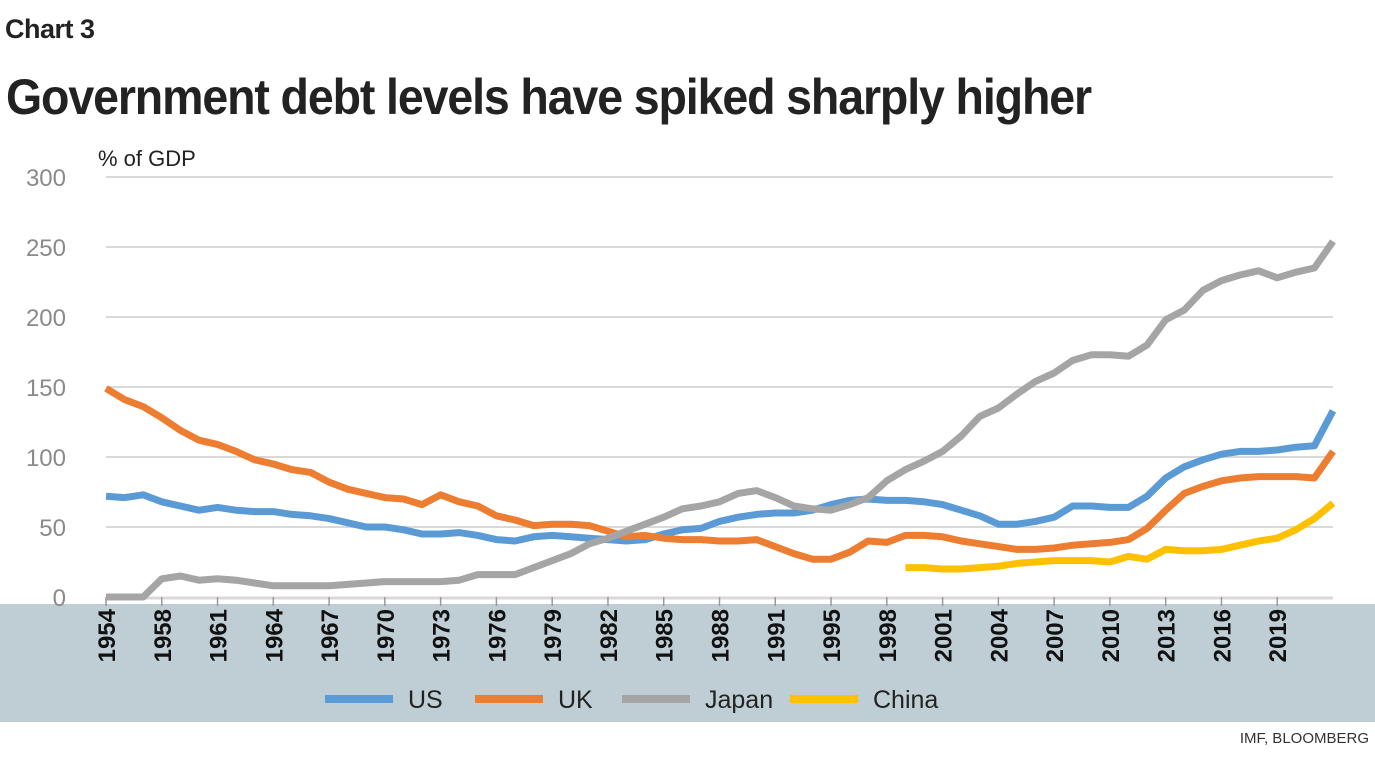 The width and height of the screenshot is (1375, 757). What do you see at coordinates (1167, 635) in the screenshot?
I see `x-tick-label: 2013` at bounding box center [1167, 635].